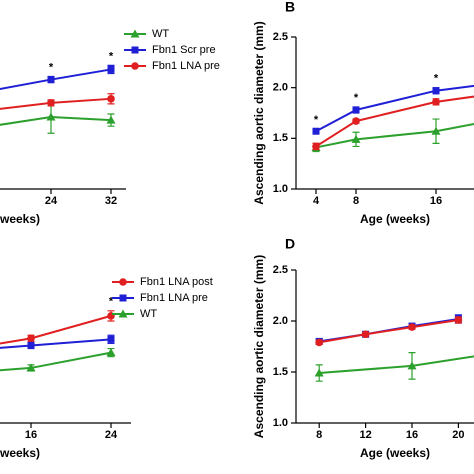 Image resolution: width=474 pixels, height=474 pixels. What do you see at coordinates (316, 201) in the screenshot?
I see `x-tick-label: 4` at bounding box center [316, 201].